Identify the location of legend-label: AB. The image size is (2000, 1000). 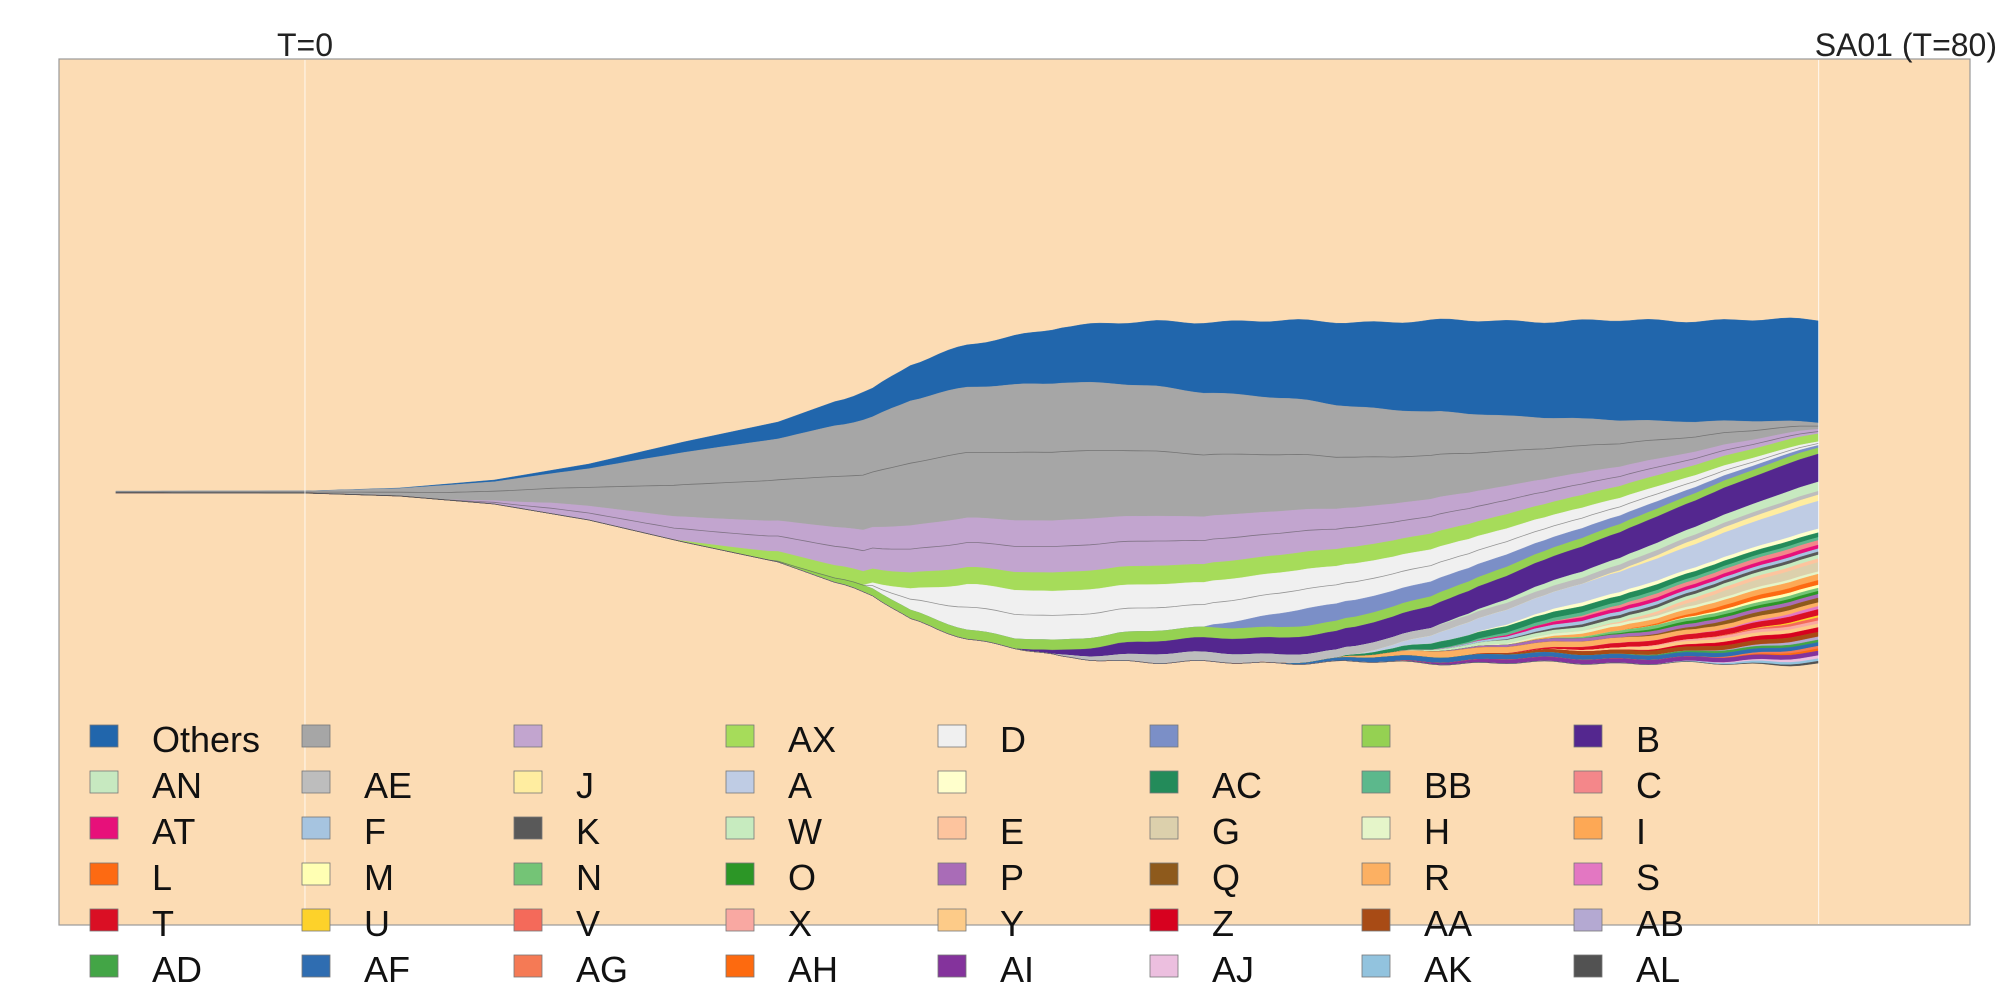
(1660, 923).